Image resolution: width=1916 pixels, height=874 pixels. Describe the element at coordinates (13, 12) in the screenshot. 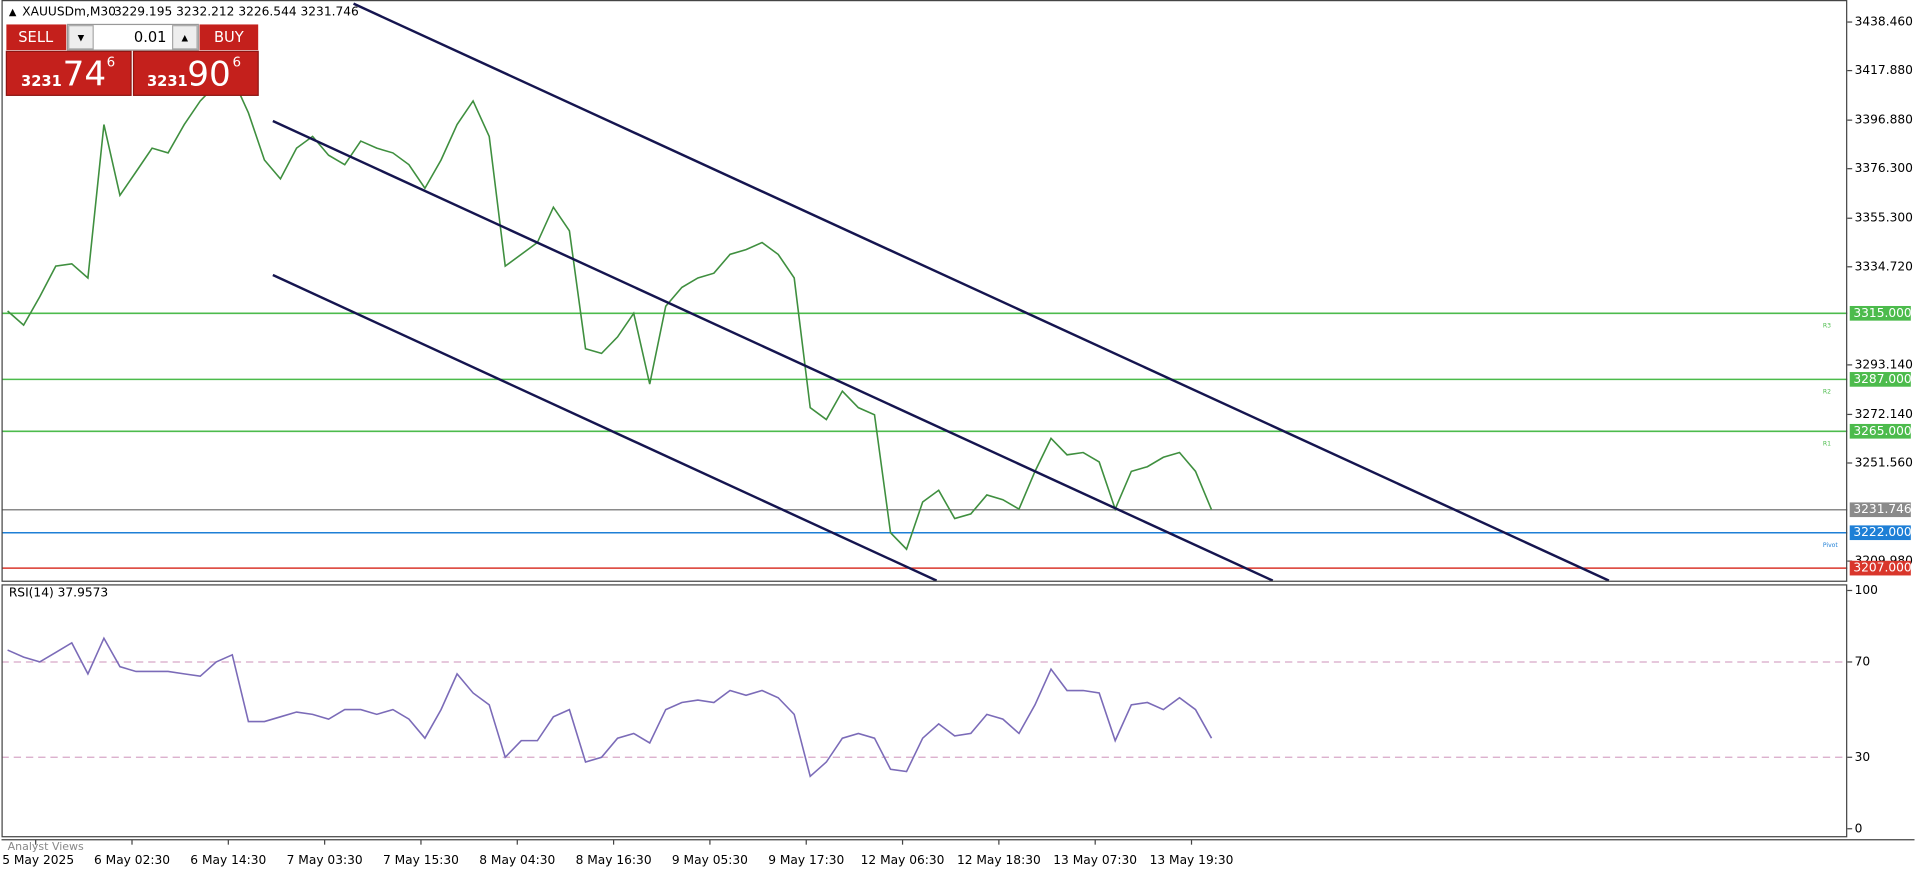

I see `collapse-icon: ▲` at that location.